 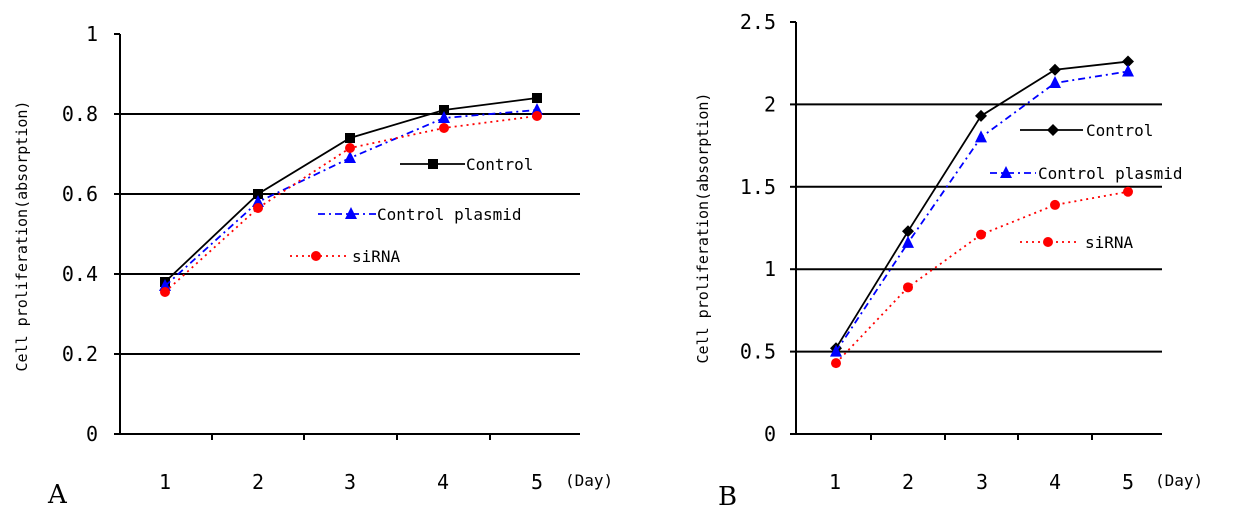 What do you see at coordinates (80, 354) in the screenshot?
I see `y-tick-label: 0.2` at bounding box center [80, 354].